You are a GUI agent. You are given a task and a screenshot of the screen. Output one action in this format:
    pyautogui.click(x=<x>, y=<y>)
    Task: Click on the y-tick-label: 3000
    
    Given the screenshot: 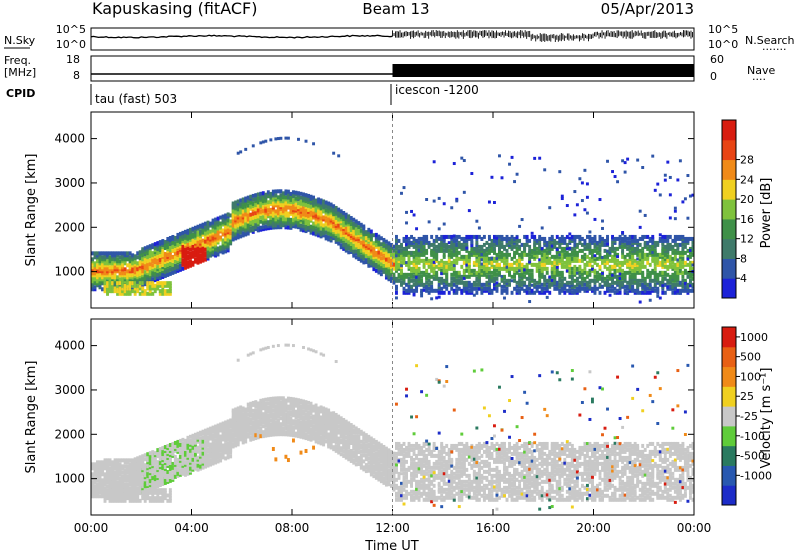 What is the action you would take?
    pyautogui.click(x=69, y=183)
    